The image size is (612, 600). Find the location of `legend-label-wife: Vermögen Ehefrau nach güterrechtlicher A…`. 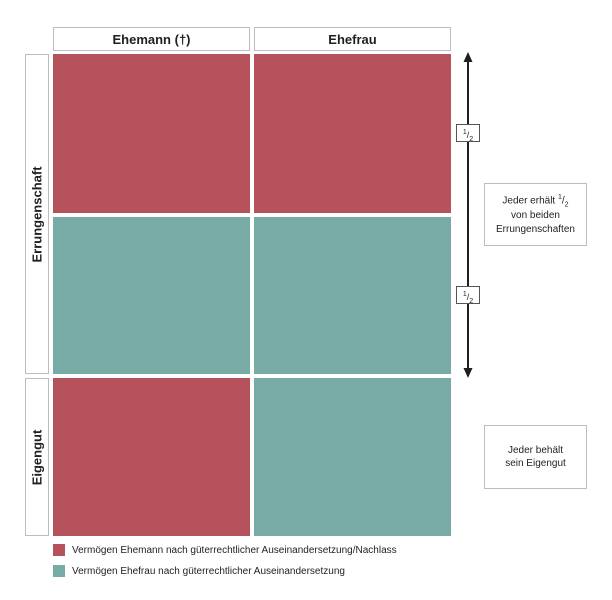

legend-label-wife: Vermögen Ehefrau nach güterrechtlicher A… is located at coordinates (208, 571).